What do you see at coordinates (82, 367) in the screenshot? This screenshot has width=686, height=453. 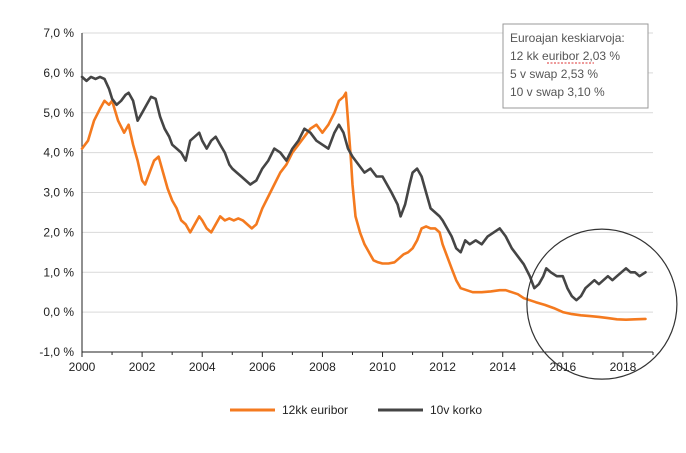 I see `x-tick-label: 2000` at bounding box center [82, 367].